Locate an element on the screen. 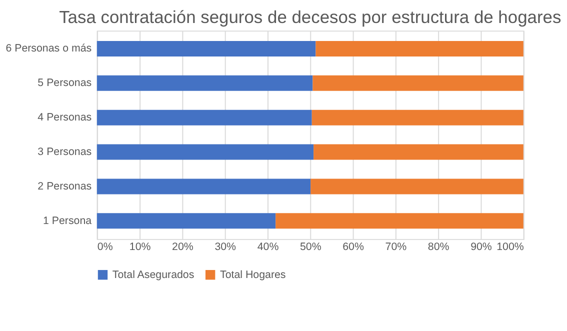 The width and height of the screenshot is (567, 331). y-tick-label: 2 Personas is located at coordinates (65, 186).